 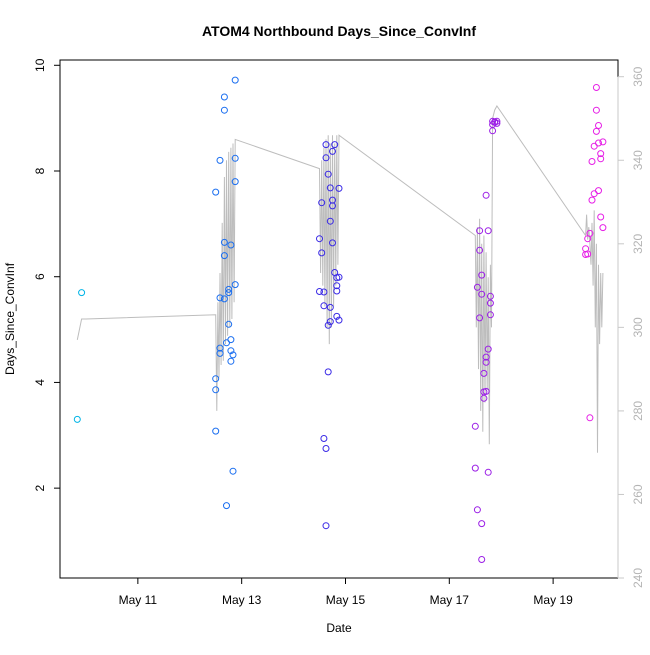 What do you see at coordinates (346, 592) in the screenshot?
I see `x-axis: May 11 May 13 May 15 May 17 May 19` at bounding box center [346, 592].